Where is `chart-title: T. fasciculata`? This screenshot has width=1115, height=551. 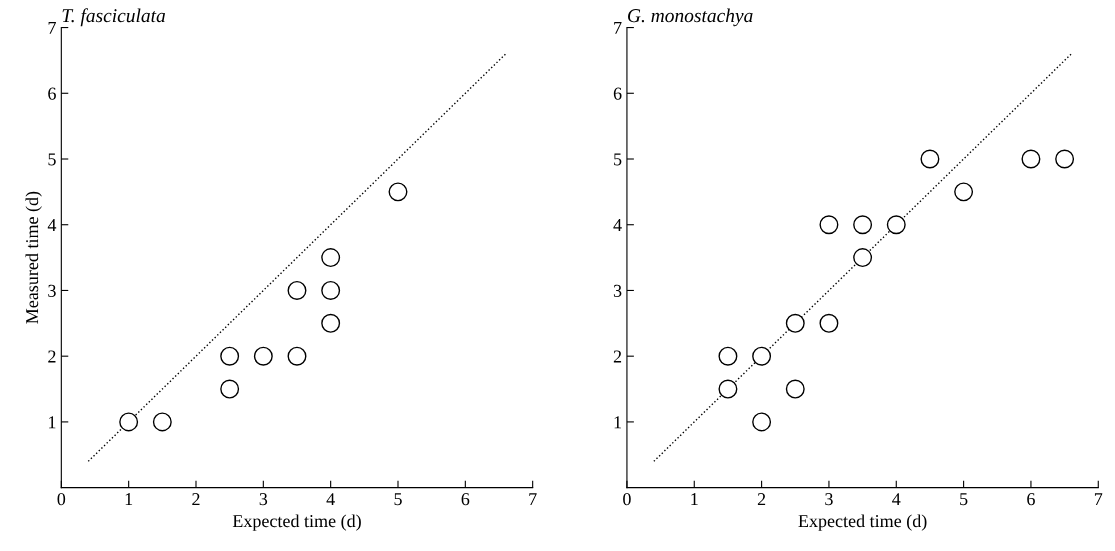
chart-title: T. fasciculata is located at coordinates (114, 17).